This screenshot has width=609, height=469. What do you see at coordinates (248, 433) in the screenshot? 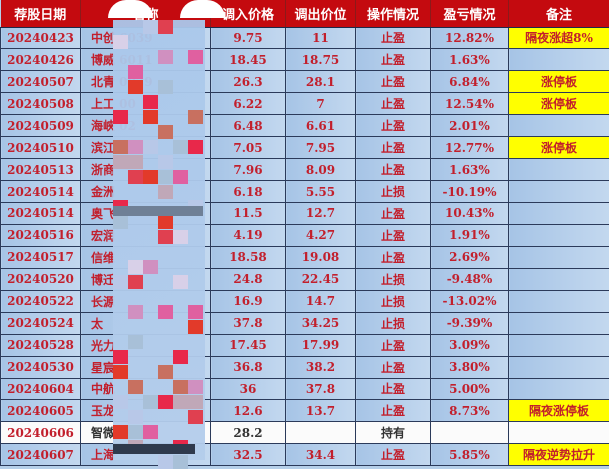
I see `cell-in: 28.2` at bounding box center [248, 433].